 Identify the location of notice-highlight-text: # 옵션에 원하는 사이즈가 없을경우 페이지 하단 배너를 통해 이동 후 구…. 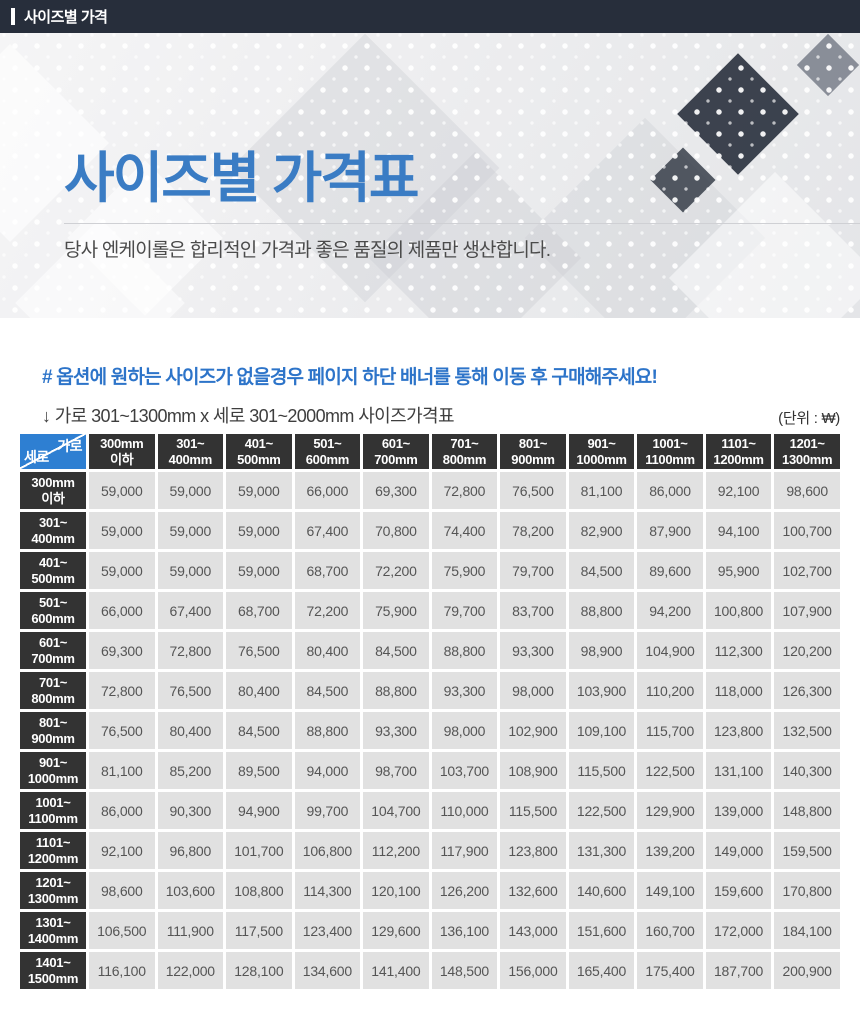
(350, 377).